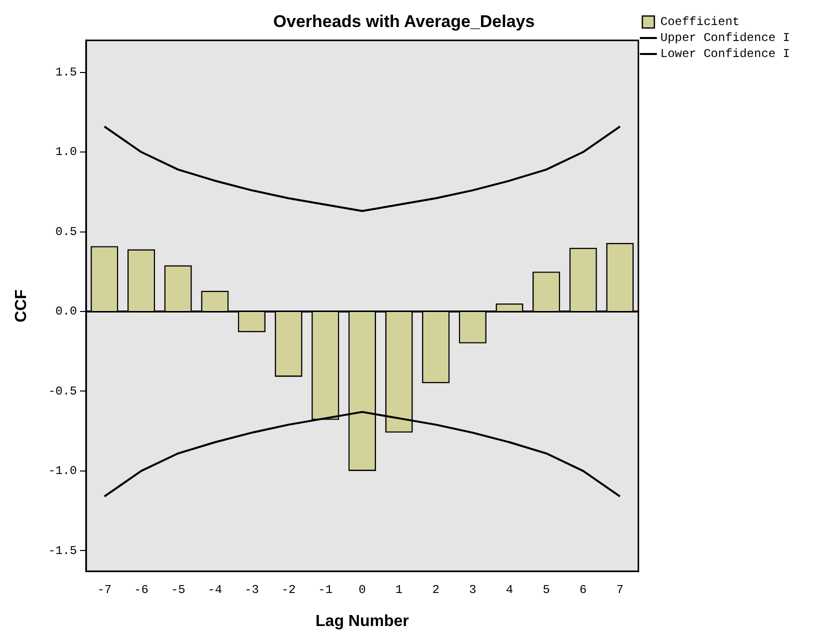 The height and width of the screenshot is (643, 817). I want to click on chart-title: Overheads with Average_Delays, so click(404, 21).